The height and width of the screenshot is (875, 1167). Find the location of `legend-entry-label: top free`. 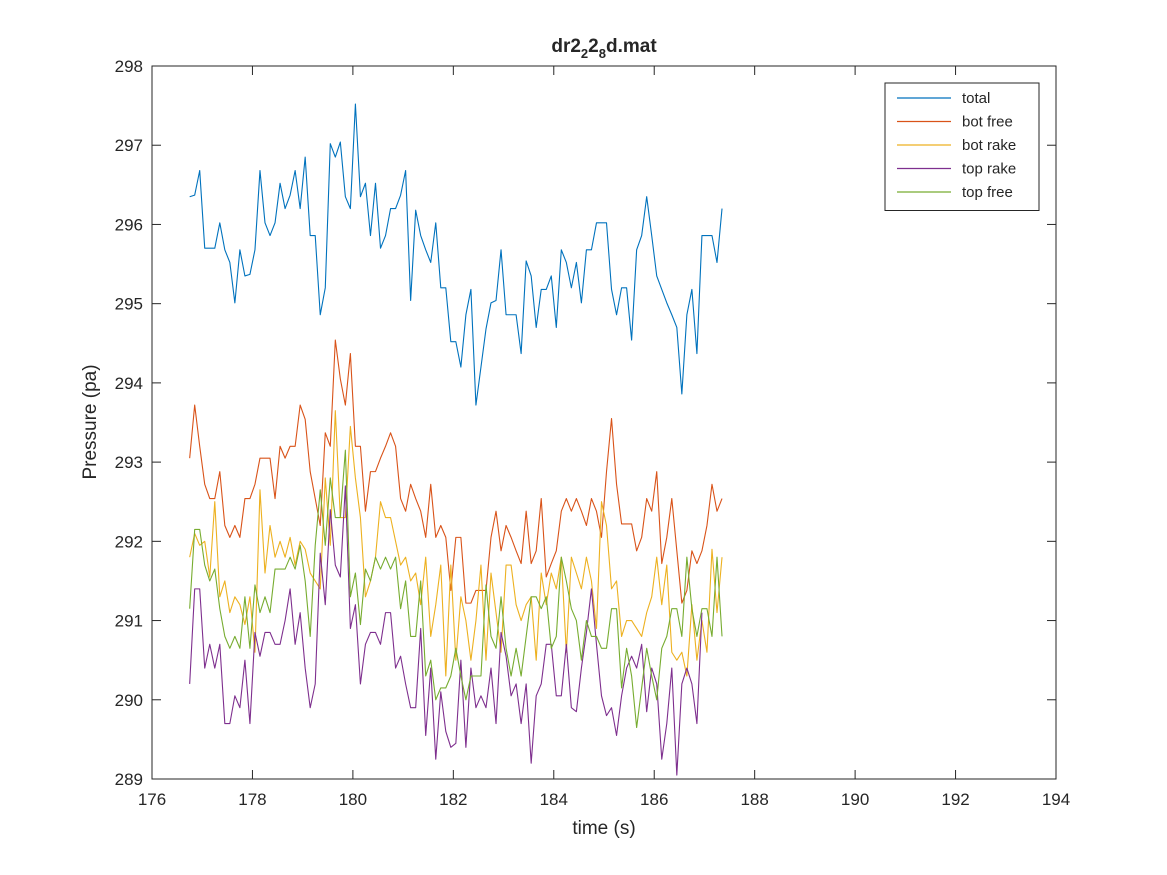

legend-entry-label: top free is located at coordinates (987, 192).